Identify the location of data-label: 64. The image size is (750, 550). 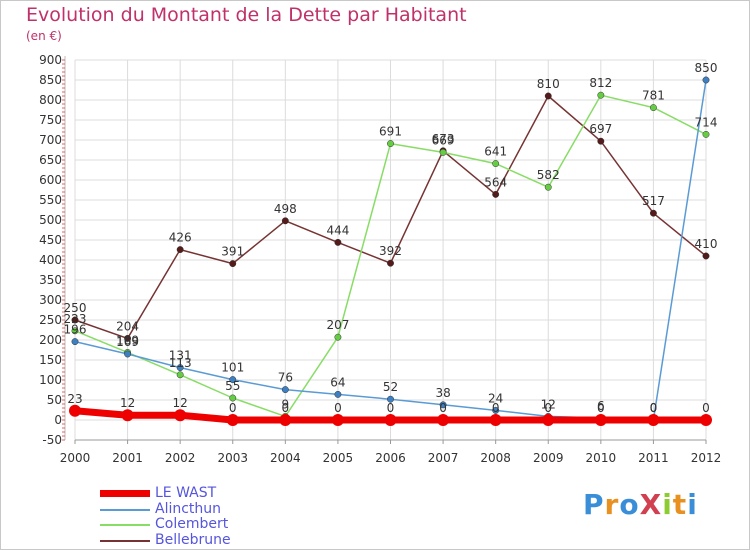
(337, 382).